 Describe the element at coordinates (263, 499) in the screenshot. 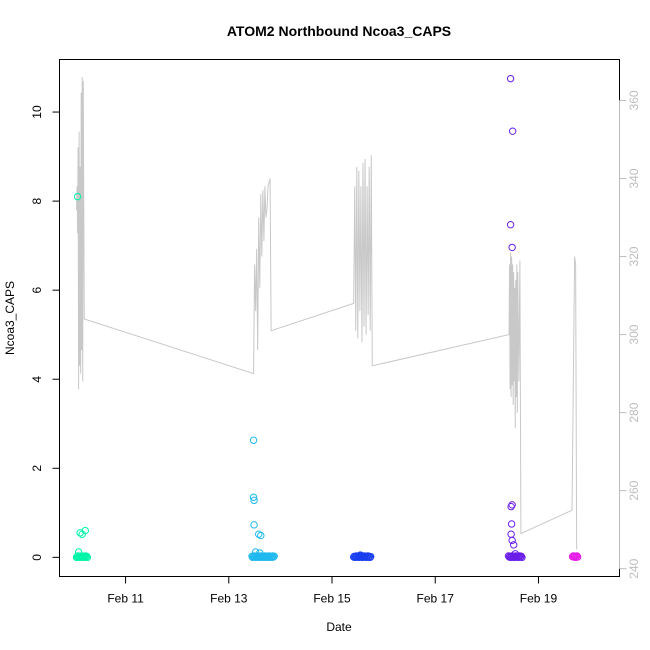

I see `point-series-group2` at that location.